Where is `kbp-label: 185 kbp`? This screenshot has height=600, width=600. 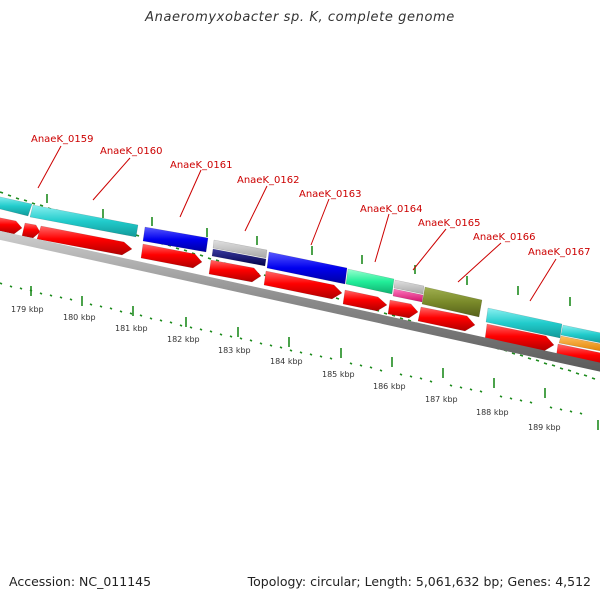 kbp-label: 185 kbp is located at coordinates (338, 374).